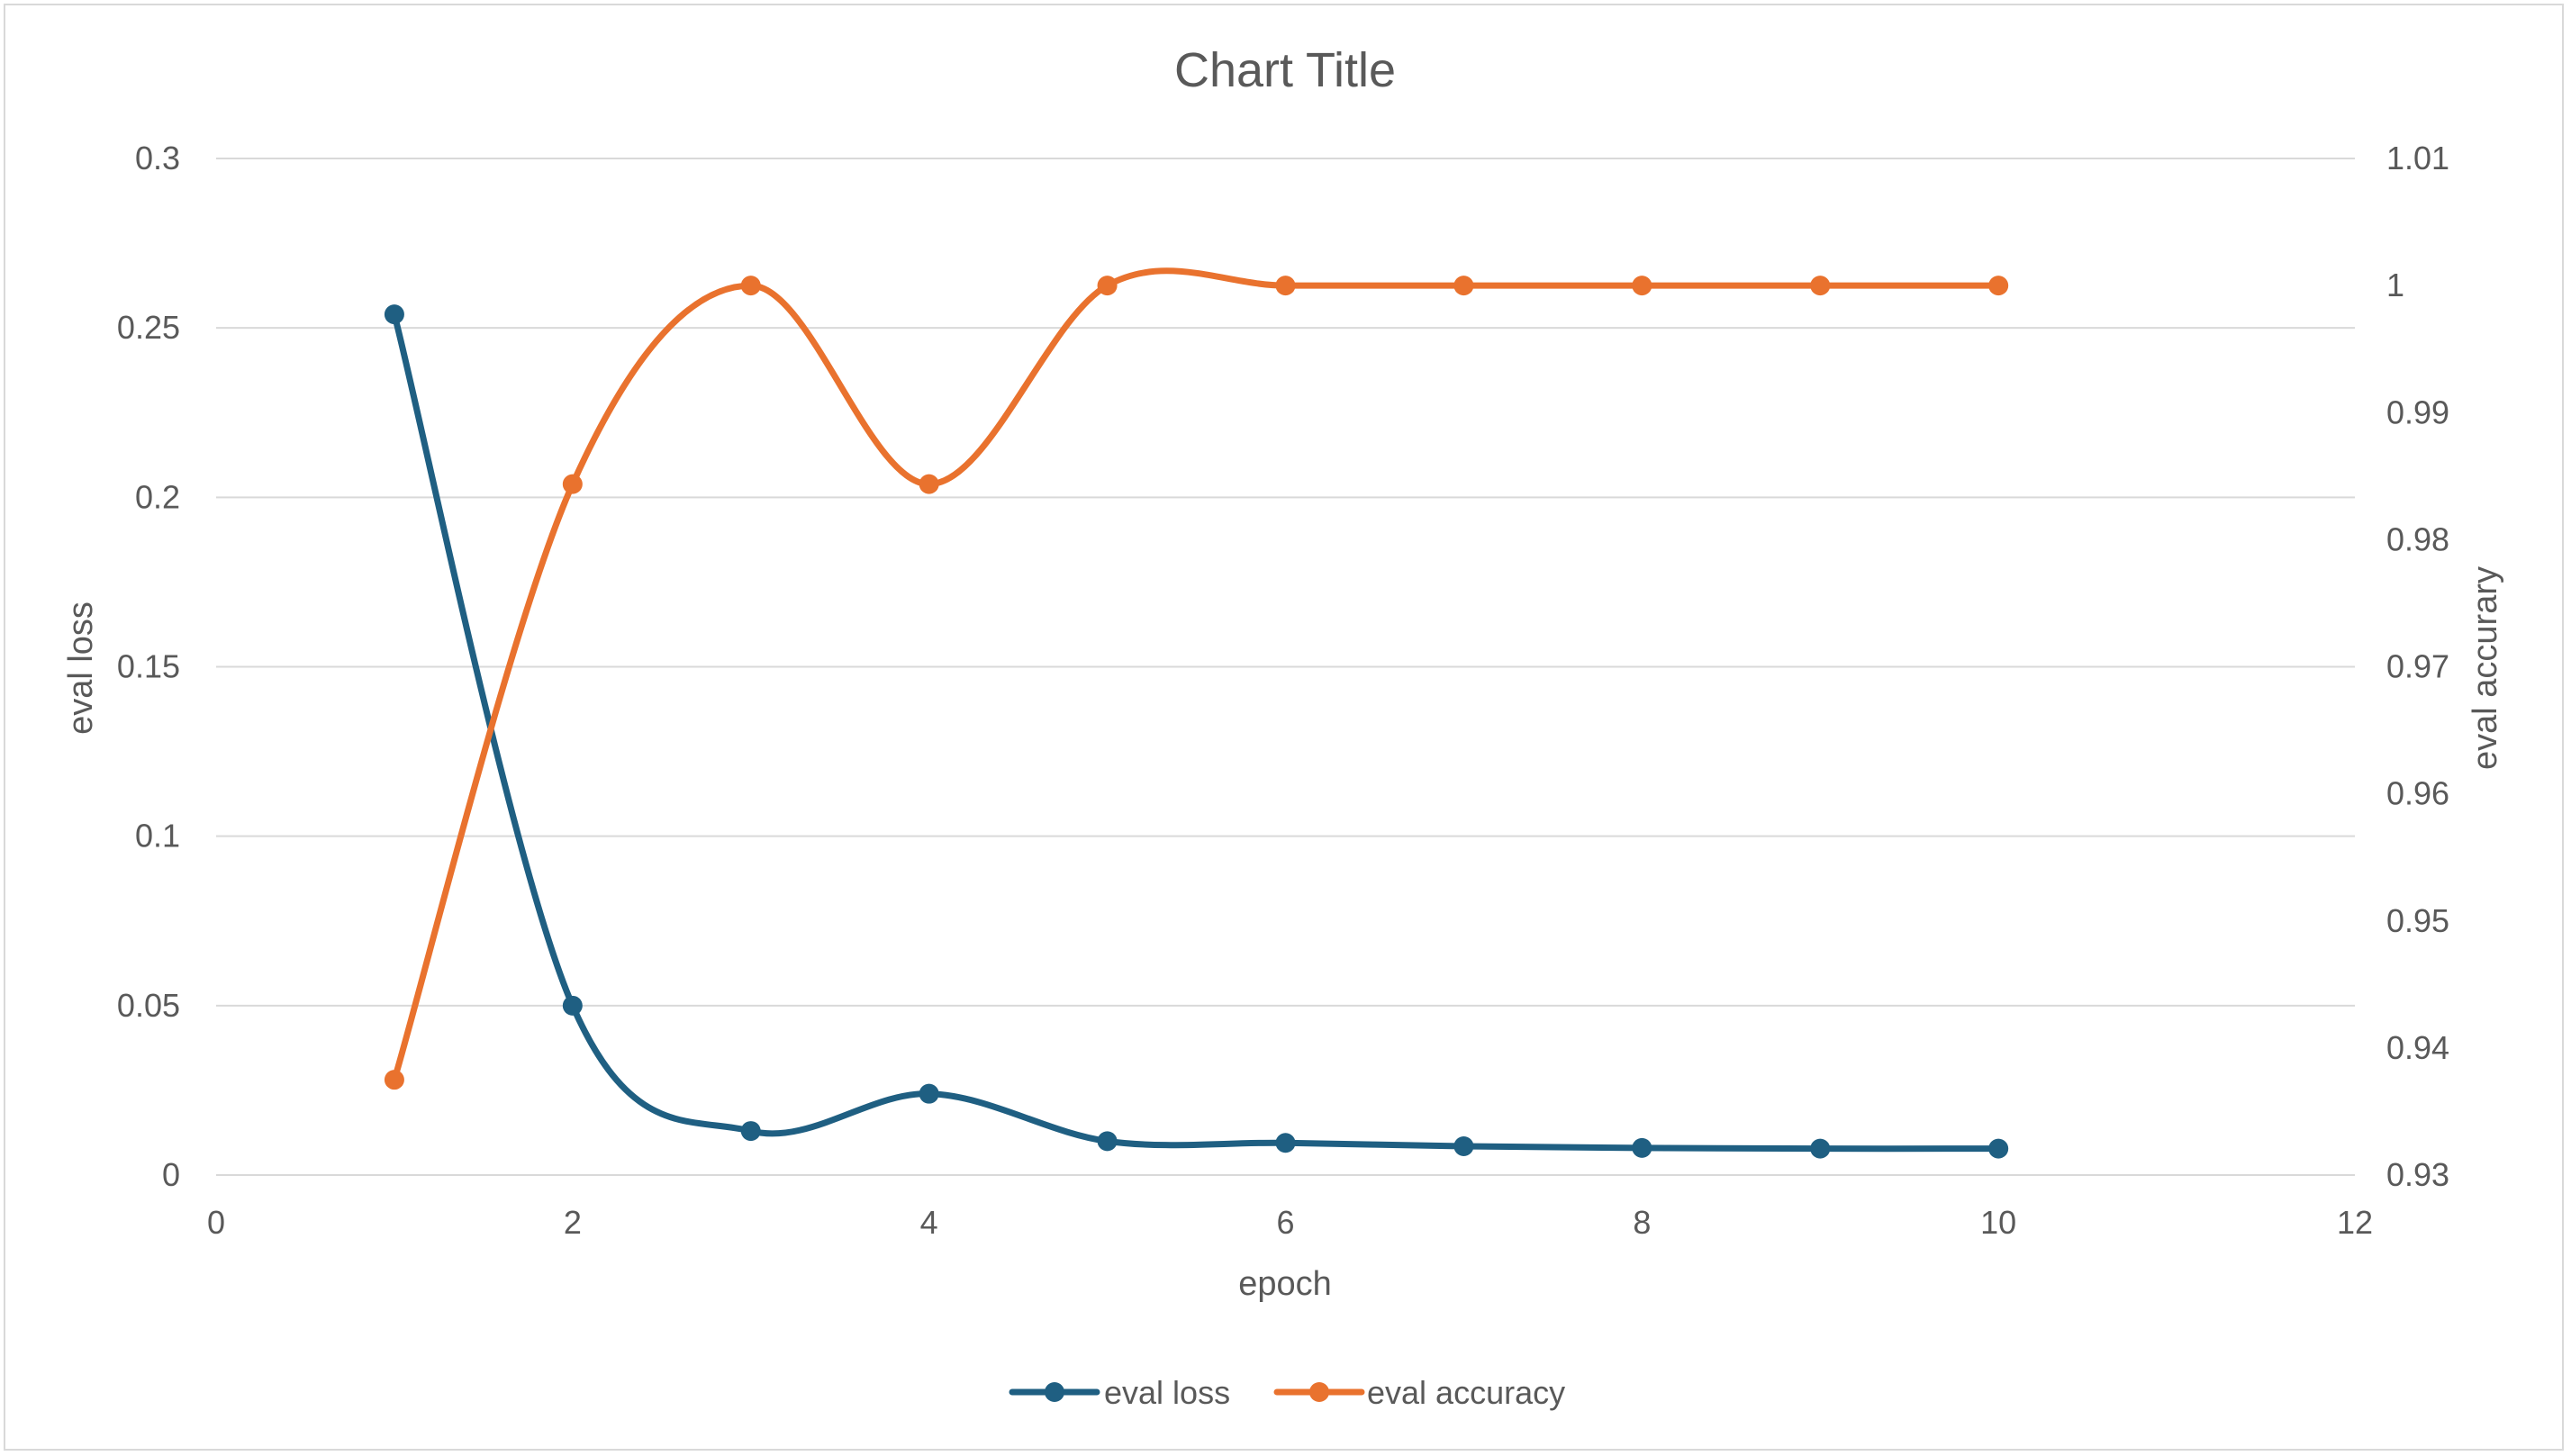 This screenshot has height=1456, width=2571. Describe the element at coordinates (2417, 1174) in the screenshot. I see `y2-tick-label: 0.93` at that location.